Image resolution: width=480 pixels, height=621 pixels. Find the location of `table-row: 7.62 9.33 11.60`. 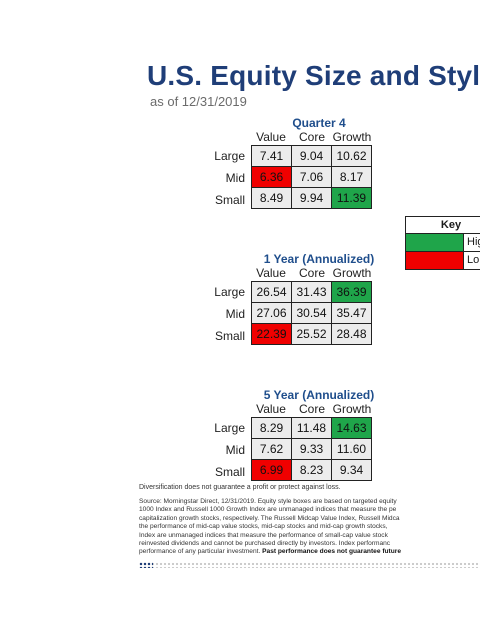

table-row: 7.62 9.33 11.60 is located at coordinates (311, 449).